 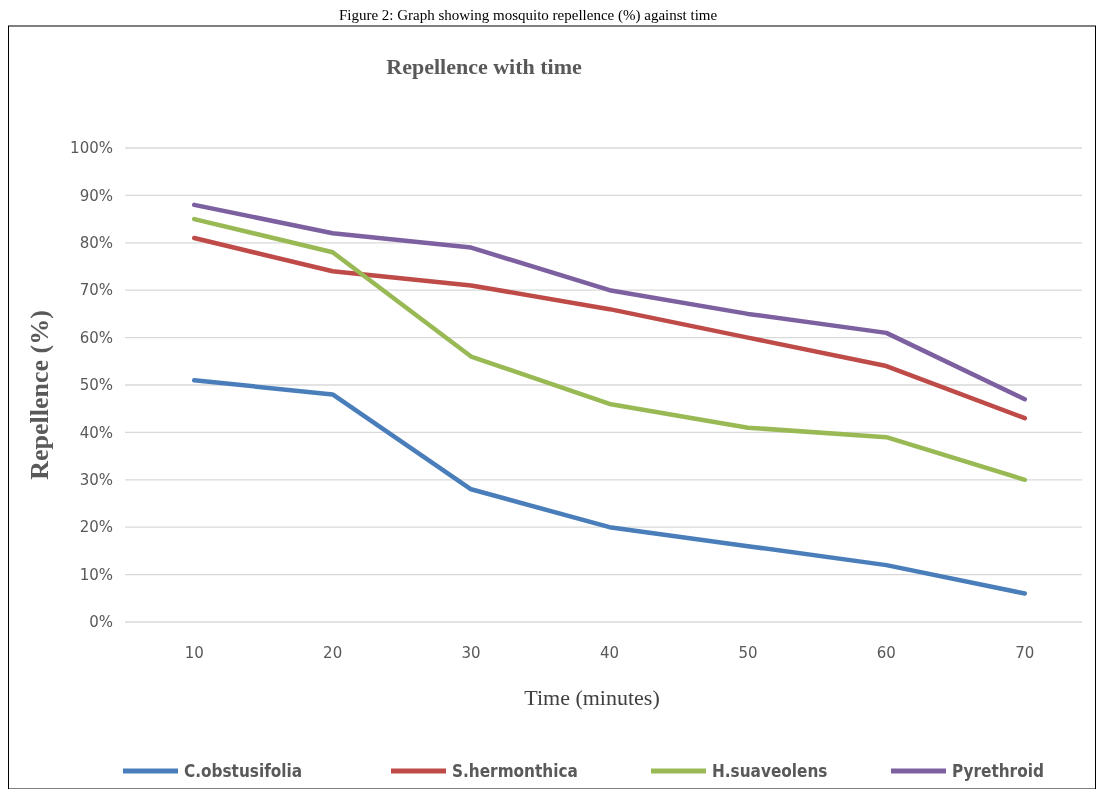 What do you see at coordinates (886, 653) in the screenshot?
I see `x-tick-label: 60` at bounding box center [886, 653].